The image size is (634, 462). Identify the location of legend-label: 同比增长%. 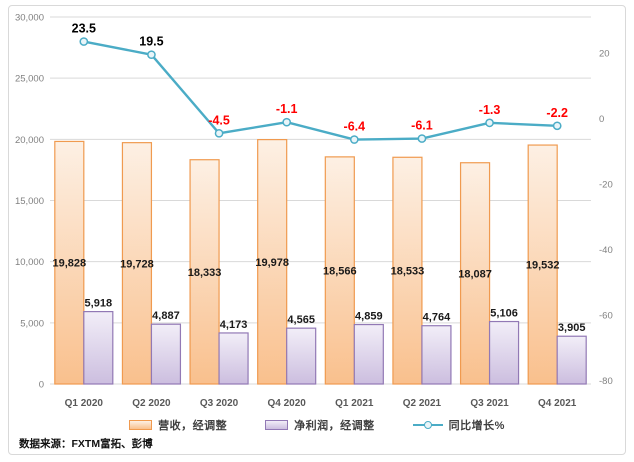
(476, 426).